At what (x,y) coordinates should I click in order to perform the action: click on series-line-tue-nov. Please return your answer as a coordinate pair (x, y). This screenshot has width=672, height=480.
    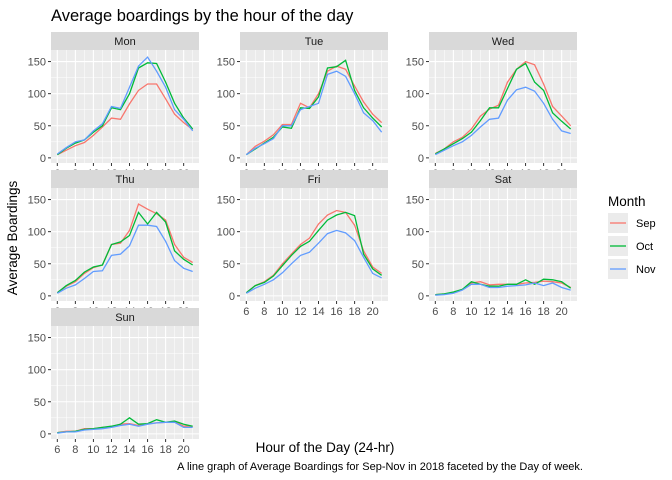
    Looking at the image, I should click on (314, 113).